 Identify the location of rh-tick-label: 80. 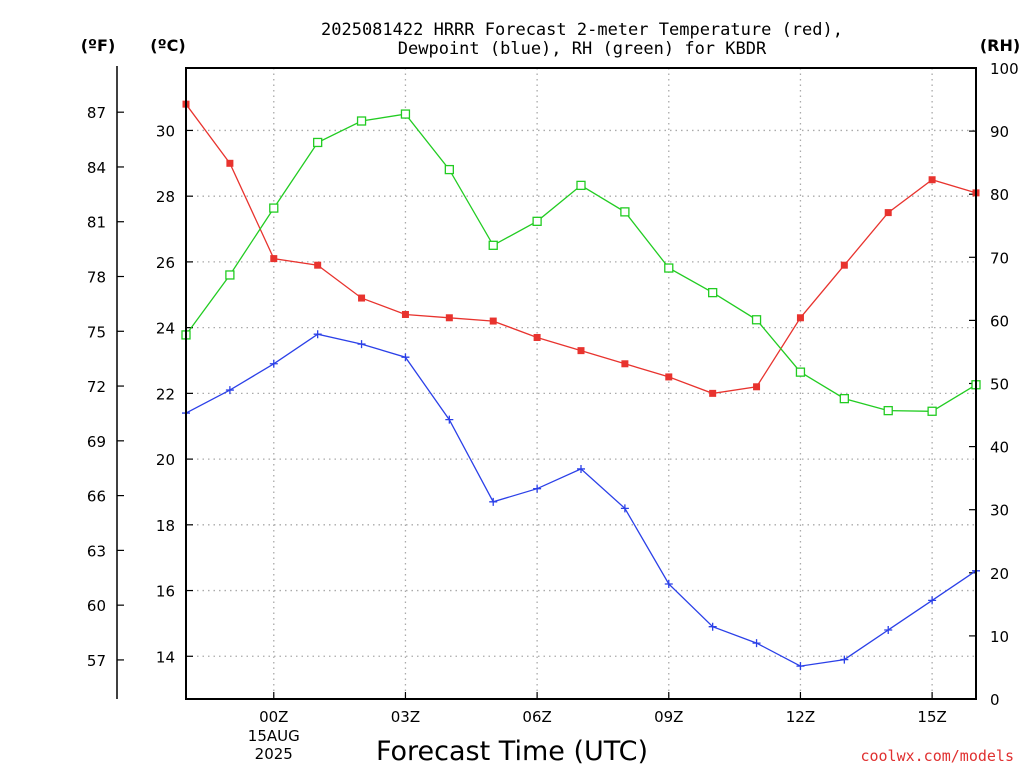
(999, 195).